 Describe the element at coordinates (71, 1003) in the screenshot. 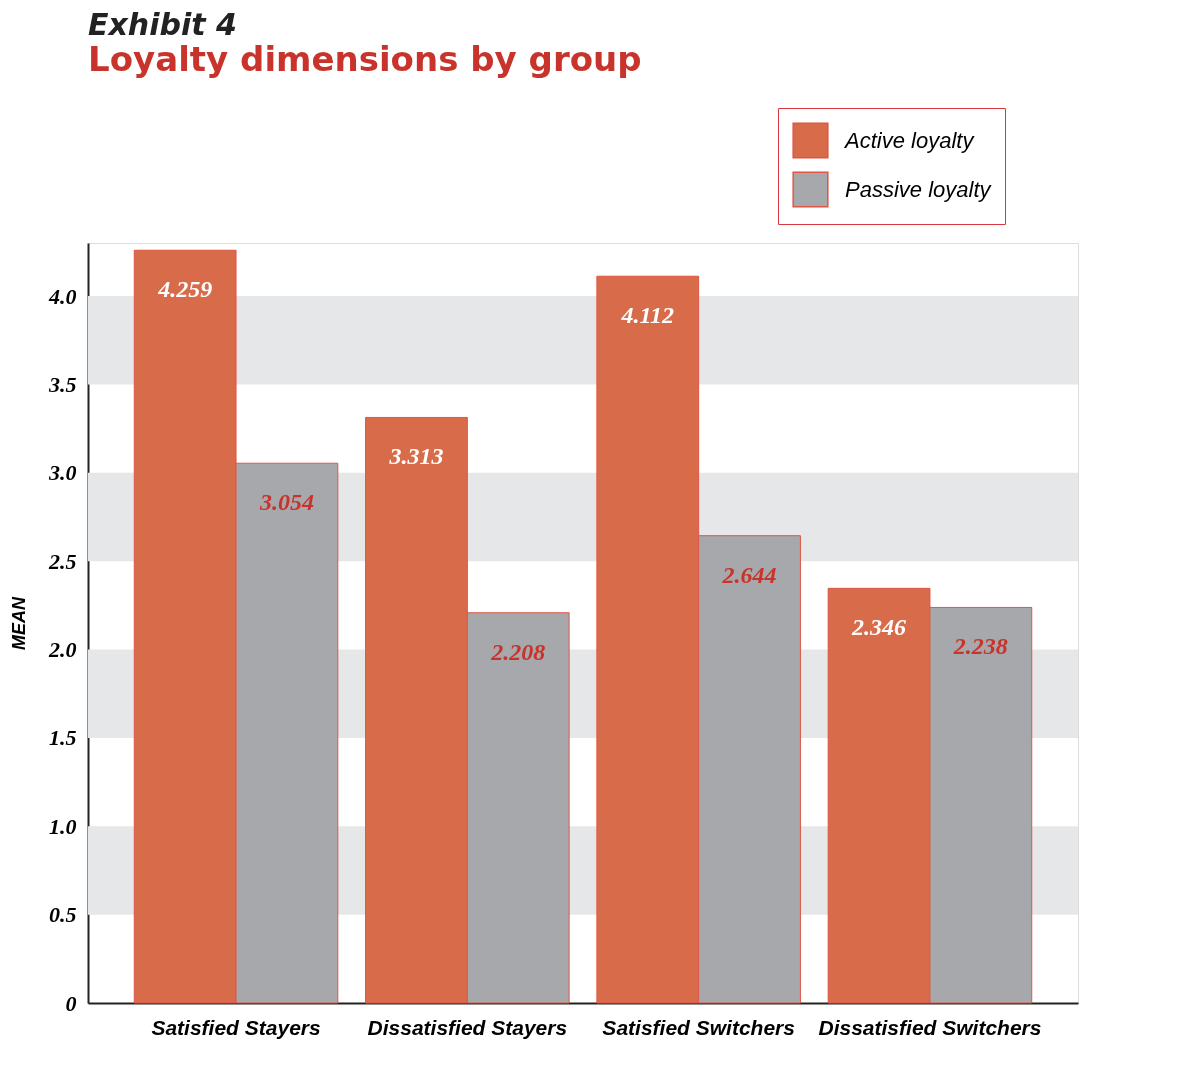

I see `y-tick-label: 0` at that location.